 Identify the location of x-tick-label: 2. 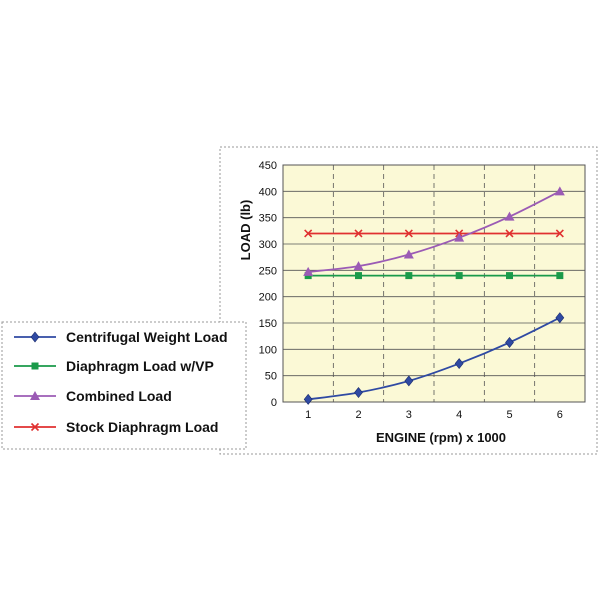
(358, 415).